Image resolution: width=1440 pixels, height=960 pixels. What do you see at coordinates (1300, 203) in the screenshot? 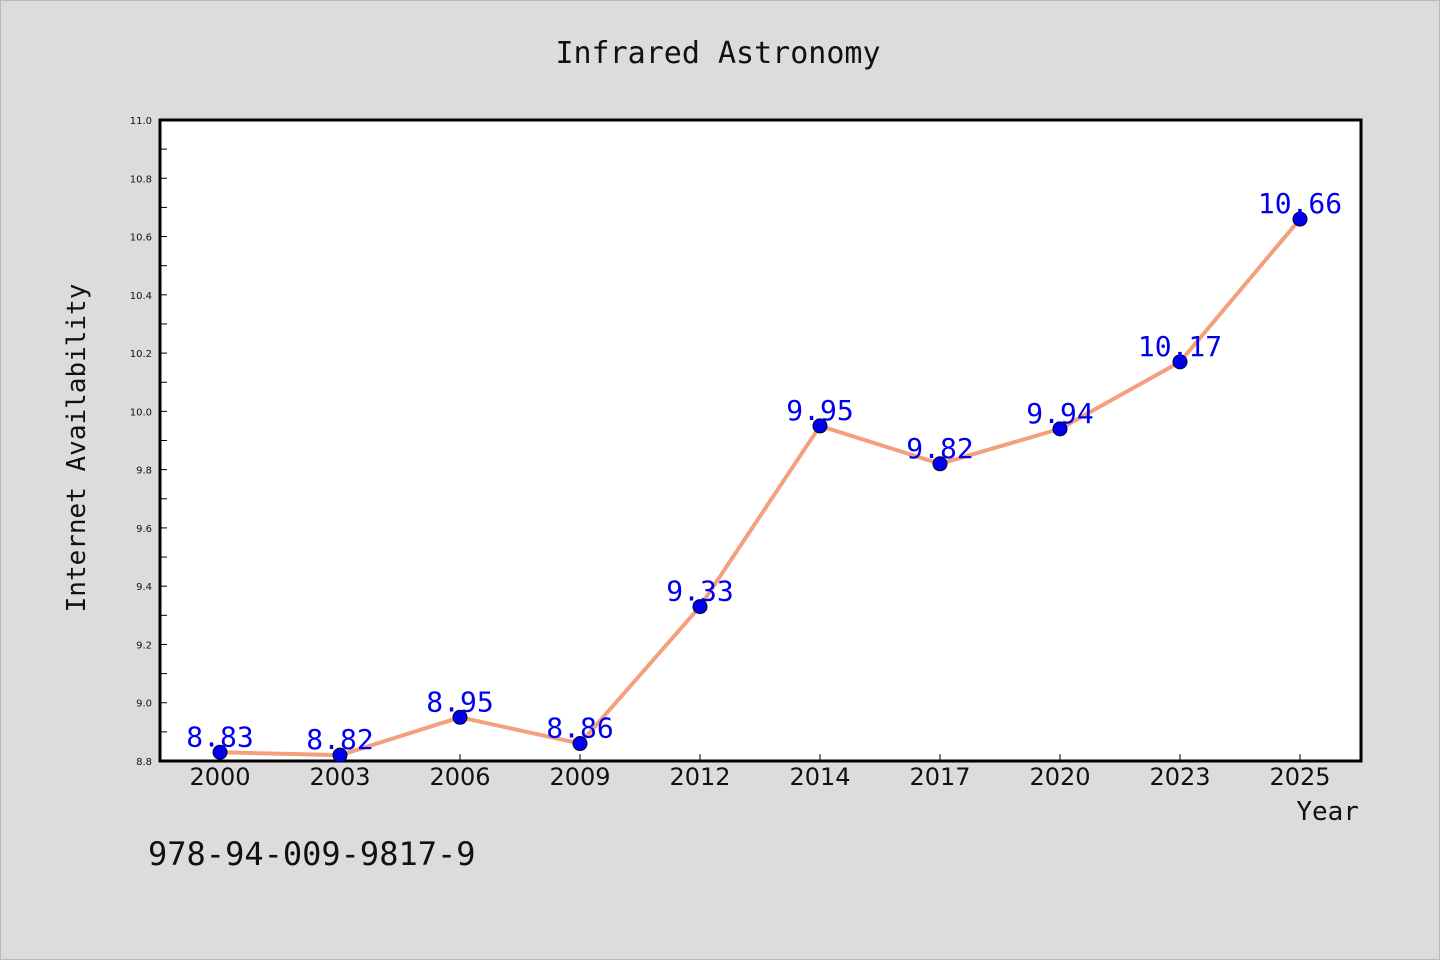
I see `data-label: 10.66` at bounding box center [1300, 203].